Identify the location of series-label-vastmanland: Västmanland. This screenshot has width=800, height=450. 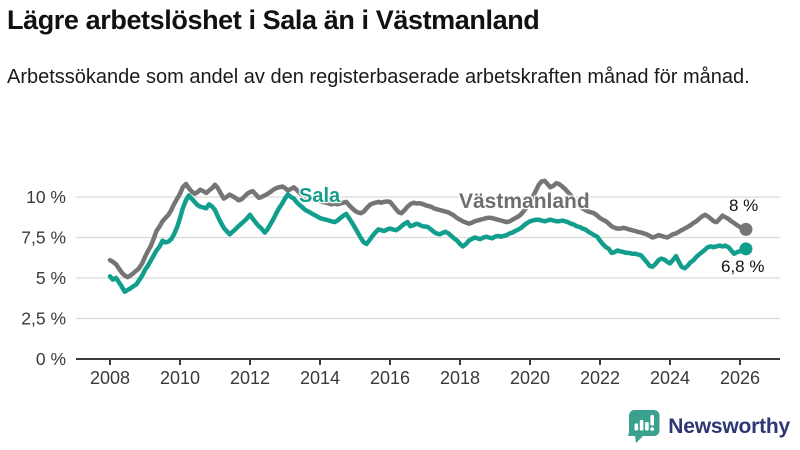
(524, 201).